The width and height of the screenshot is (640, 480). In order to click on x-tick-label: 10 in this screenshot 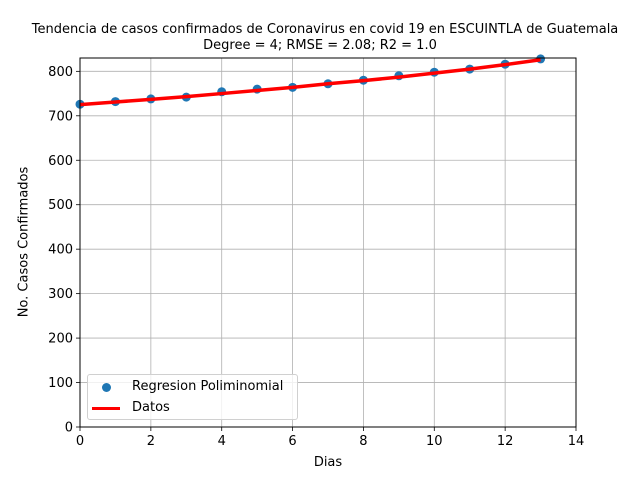, I will do `click(434, 441)`.